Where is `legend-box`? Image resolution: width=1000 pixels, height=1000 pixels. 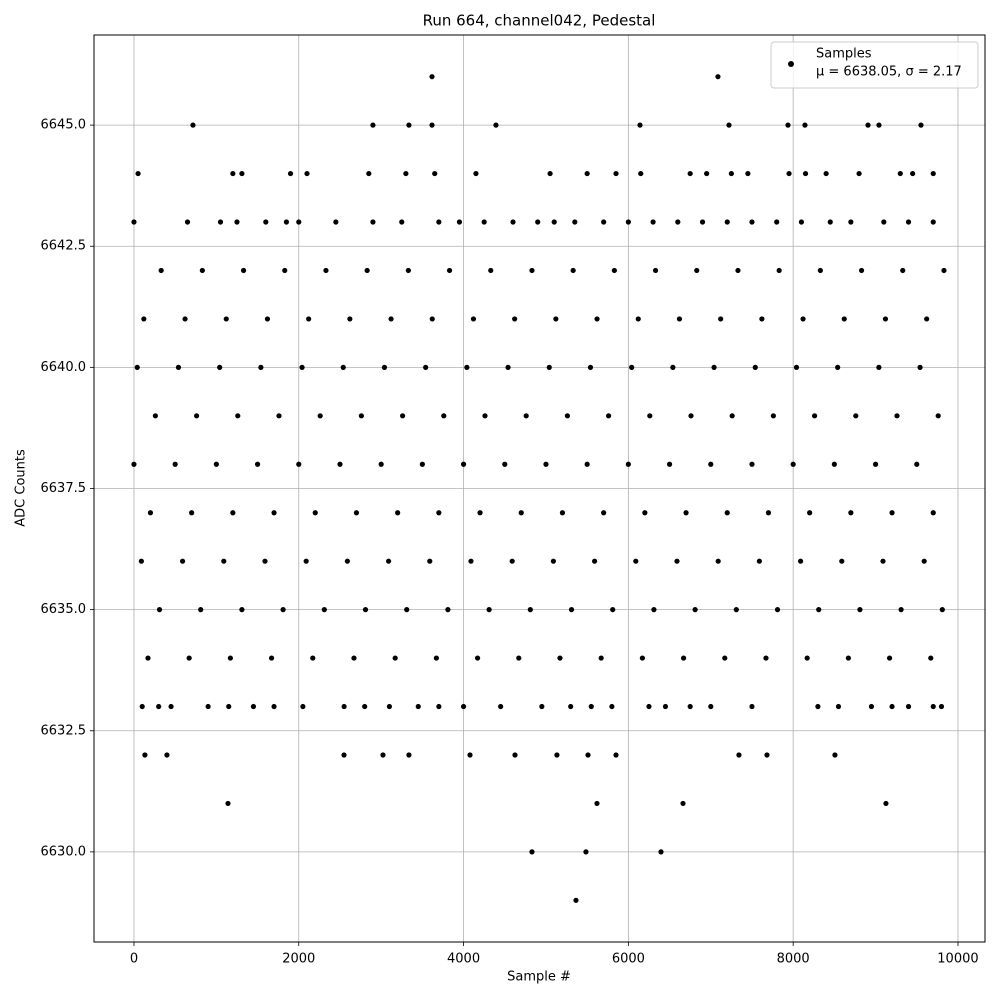
legend-box is located at coordinates (874, 65).